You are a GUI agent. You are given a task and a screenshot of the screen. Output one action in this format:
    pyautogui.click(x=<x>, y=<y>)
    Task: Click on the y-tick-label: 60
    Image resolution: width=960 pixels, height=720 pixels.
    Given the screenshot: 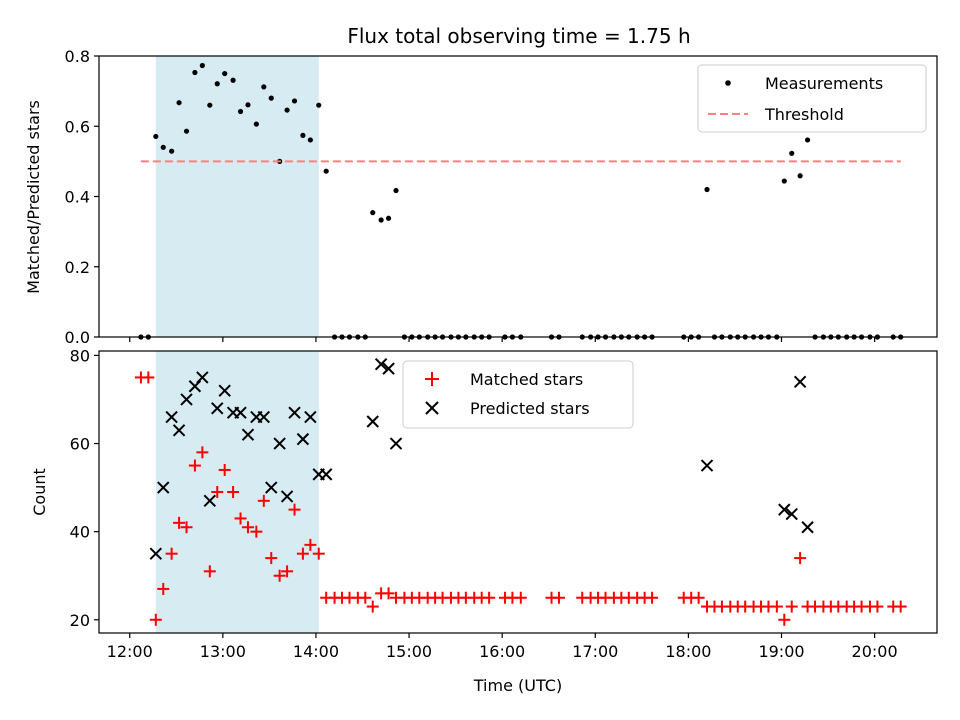 What is the action you would take?
    pyautogui.click(x=80, y=444)
    